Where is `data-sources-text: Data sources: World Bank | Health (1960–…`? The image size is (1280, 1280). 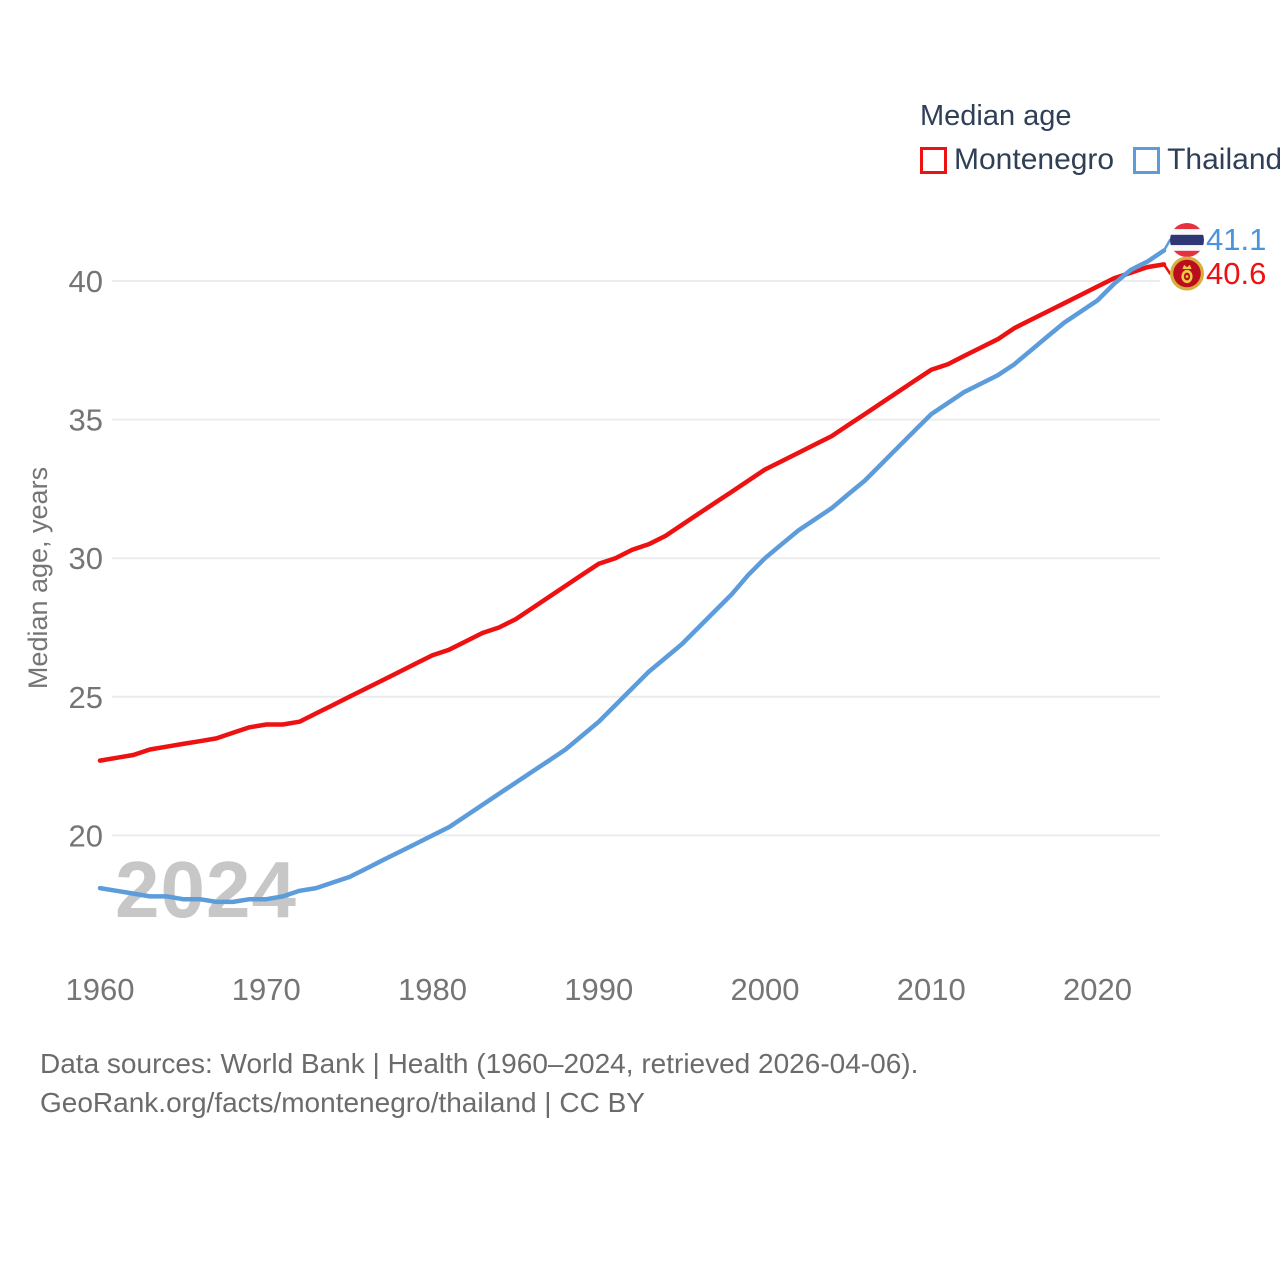 data-sources-text: Data sources: World Bank | Health (1960–… is located at coordinates (479, 1063).